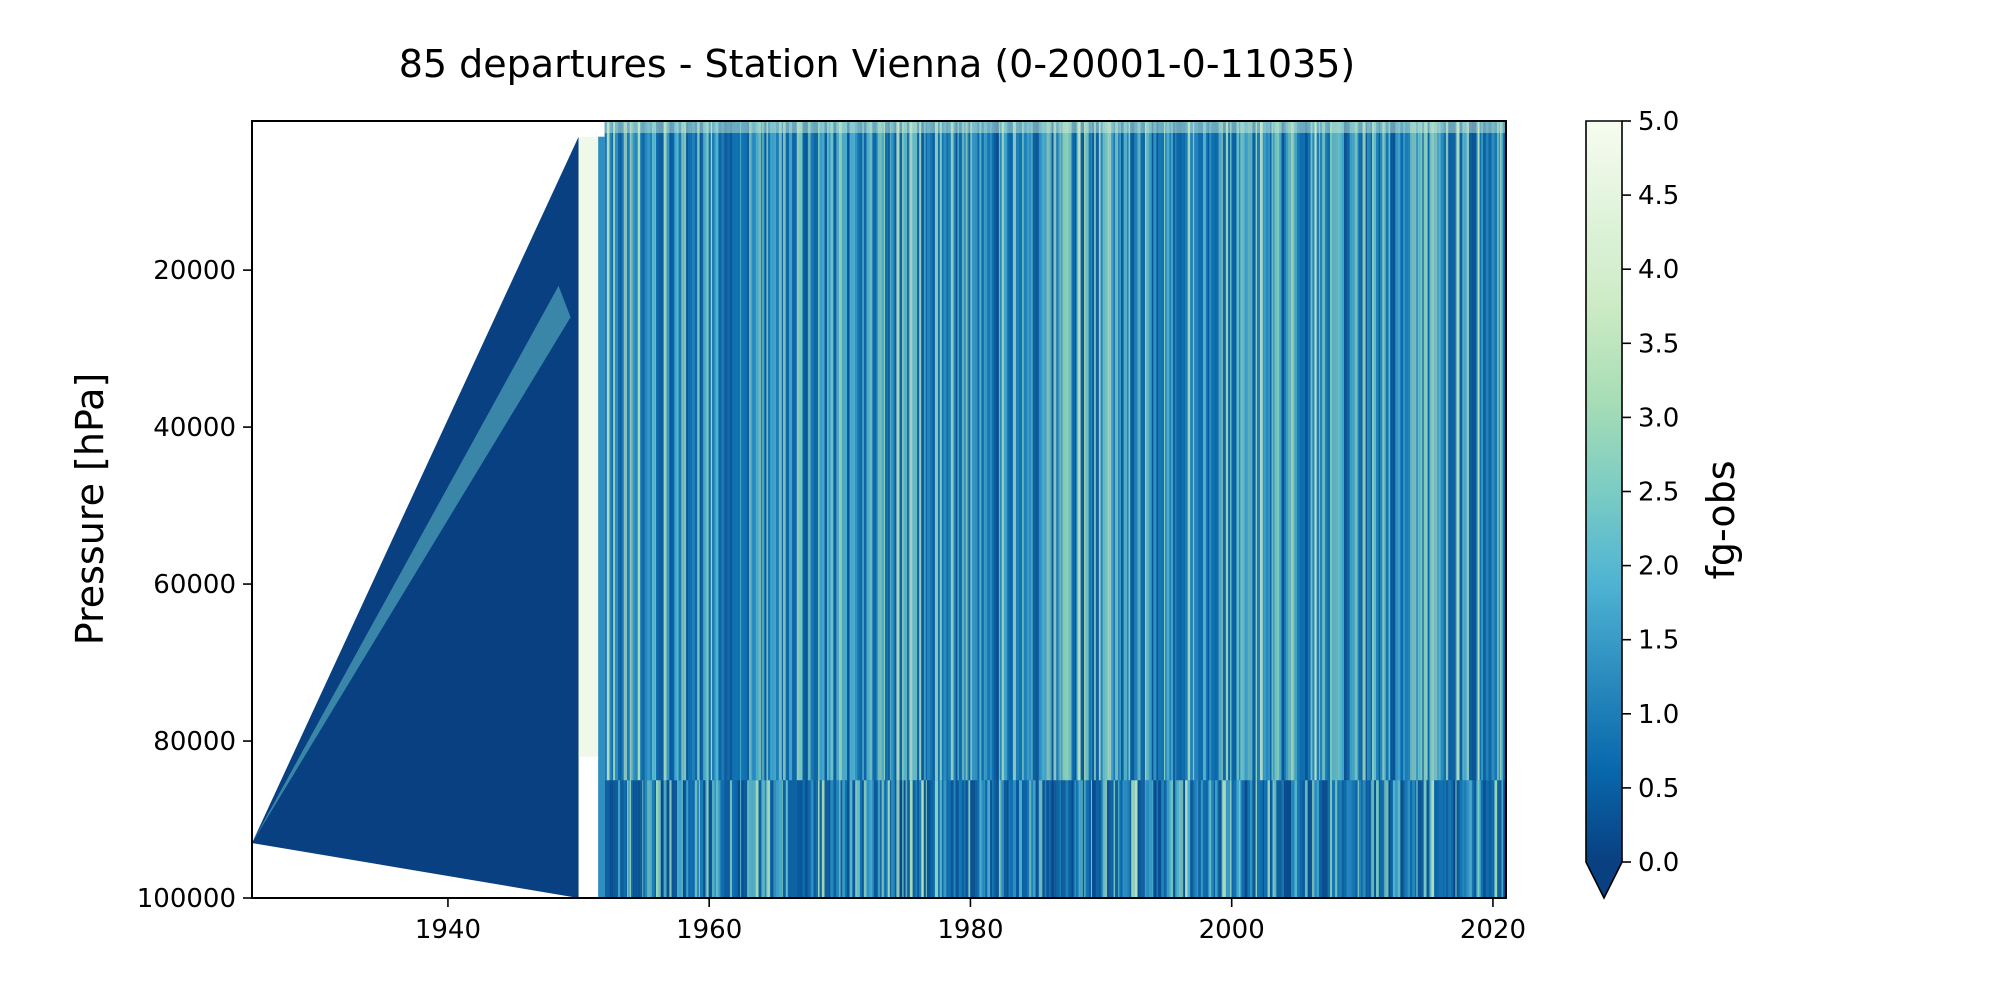 This screenshot has height=1000, width=2000. I want to click on colorbar-tick-label: 4.0, so click(1658, 270).